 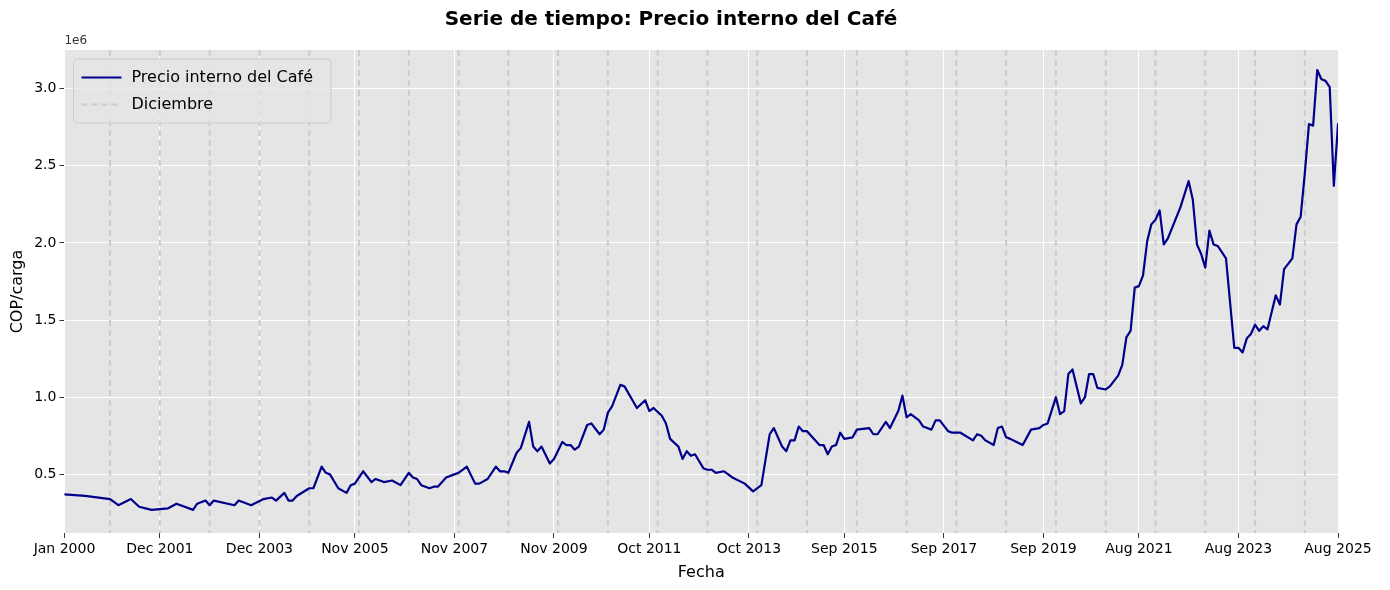 I want to click on x-tick-label: Nov 2005, so click(x=355, y=548).